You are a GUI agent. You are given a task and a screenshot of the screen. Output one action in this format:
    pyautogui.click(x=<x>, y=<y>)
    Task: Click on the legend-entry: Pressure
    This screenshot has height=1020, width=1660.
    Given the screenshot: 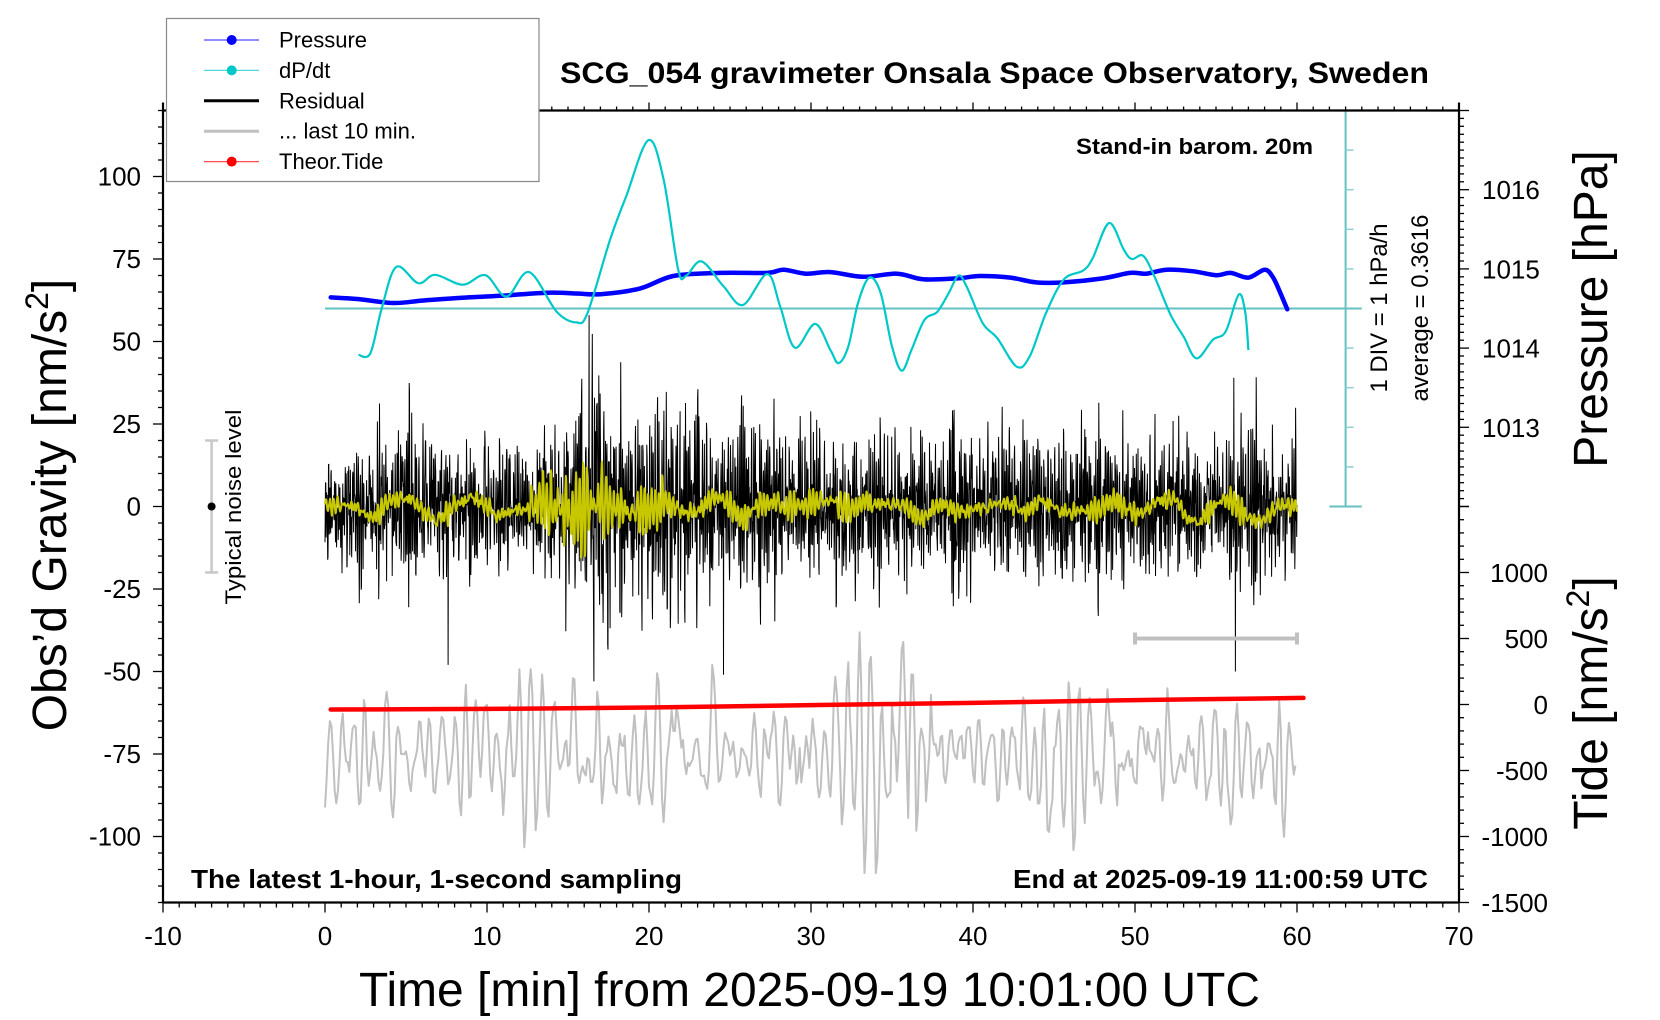 What is the action you would take?
    pyautogui.click(x=285, y=40)
    